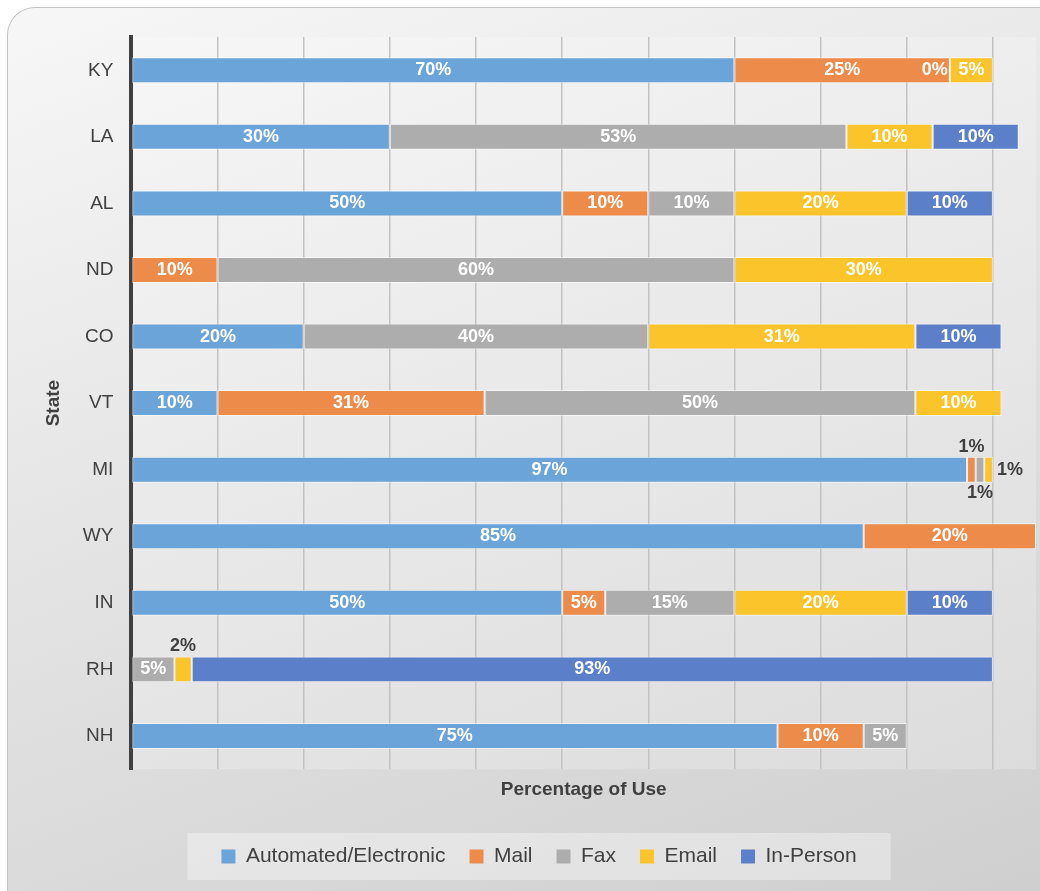 The width and height of the screenshot is (1040, 891). Describe the element at coordinates (98, 535) in the screenshot. I see `y-tick-label: WY` at that location.